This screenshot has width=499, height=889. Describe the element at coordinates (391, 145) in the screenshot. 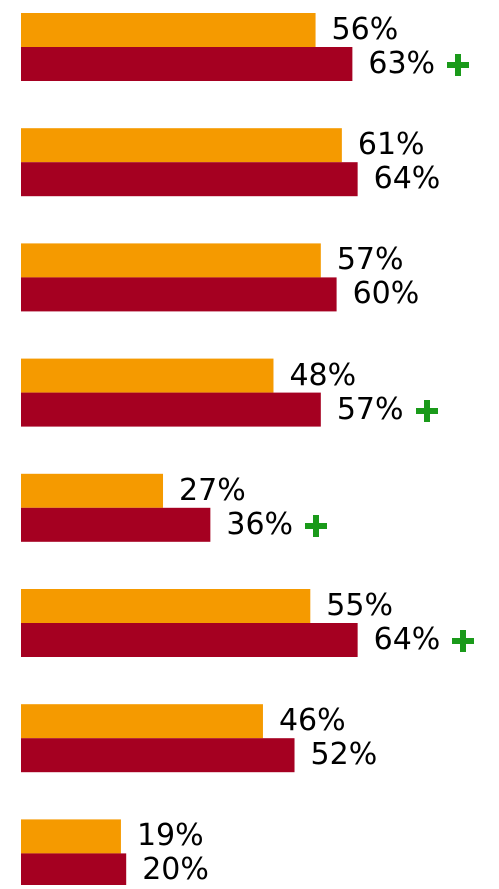

I see `bar-label-series-a: 61%` at that location.